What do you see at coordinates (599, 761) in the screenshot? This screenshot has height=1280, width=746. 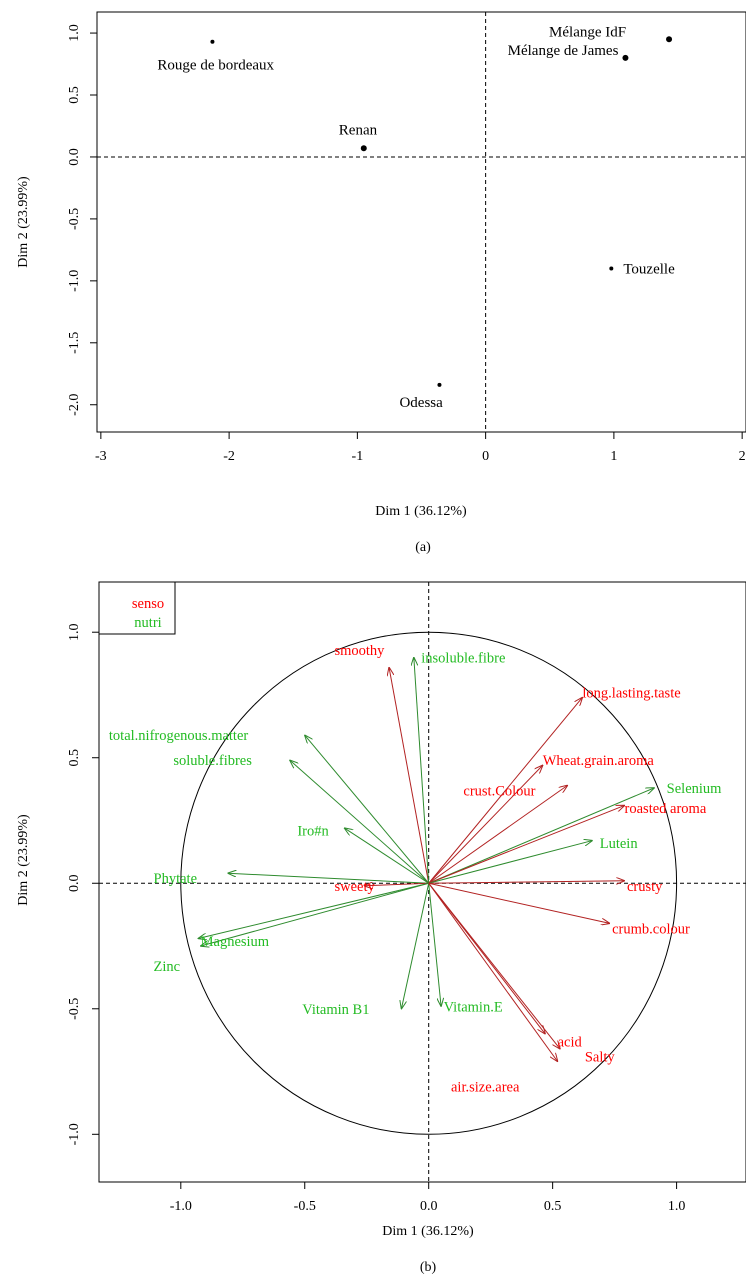 I see `variable-label: Wheat.grain.aroma` at bounding box center [599, 761].